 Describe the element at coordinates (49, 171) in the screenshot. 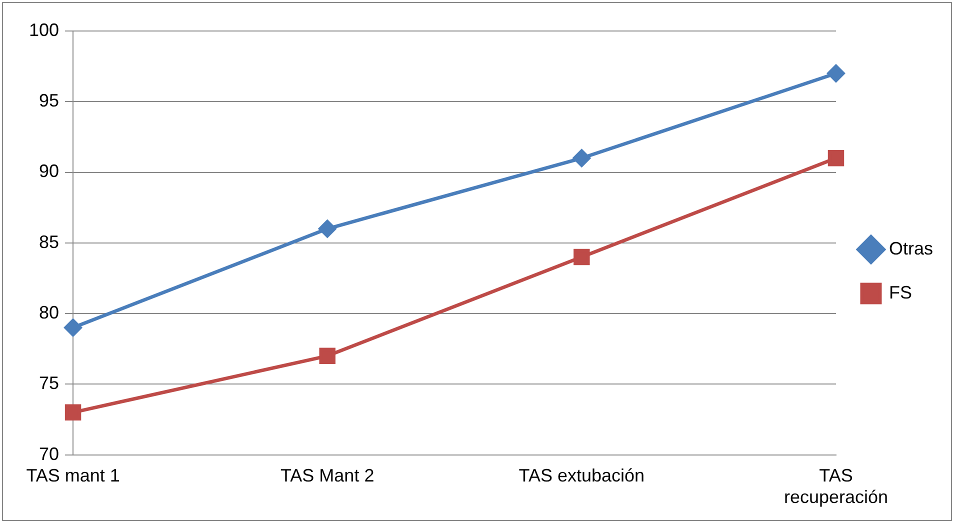

I see `y-tick-label: 90` at that location.